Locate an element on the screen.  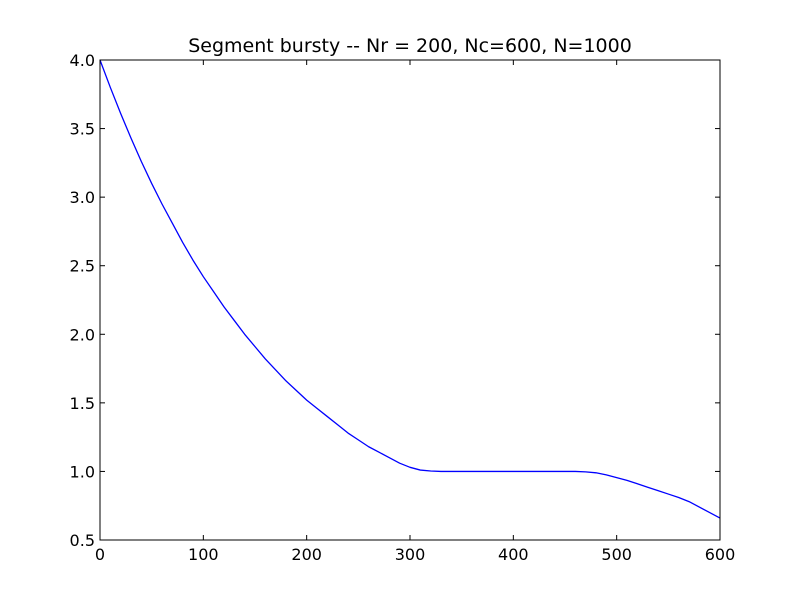
x-tick-label: 300 is located at coordinates (410, 554).